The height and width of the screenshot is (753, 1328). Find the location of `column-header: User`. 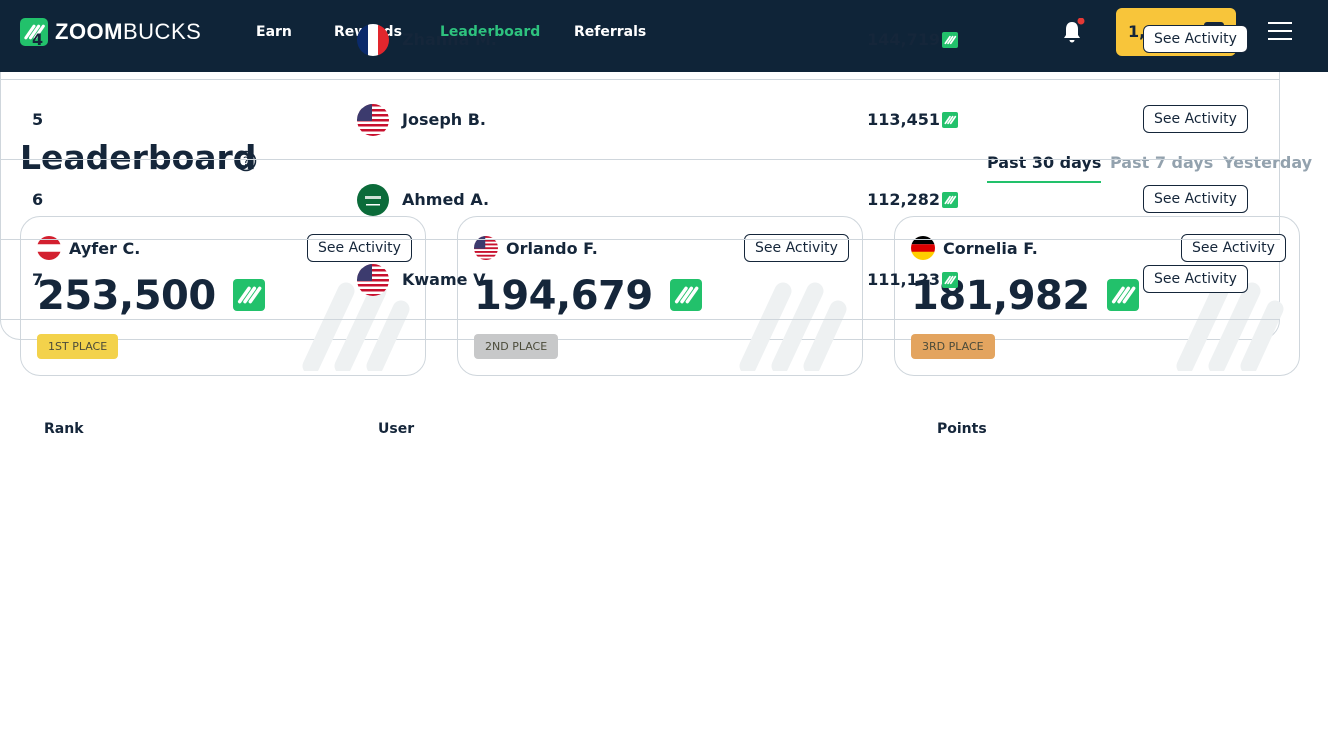

column-header: User is located at coordinates (396, 429).